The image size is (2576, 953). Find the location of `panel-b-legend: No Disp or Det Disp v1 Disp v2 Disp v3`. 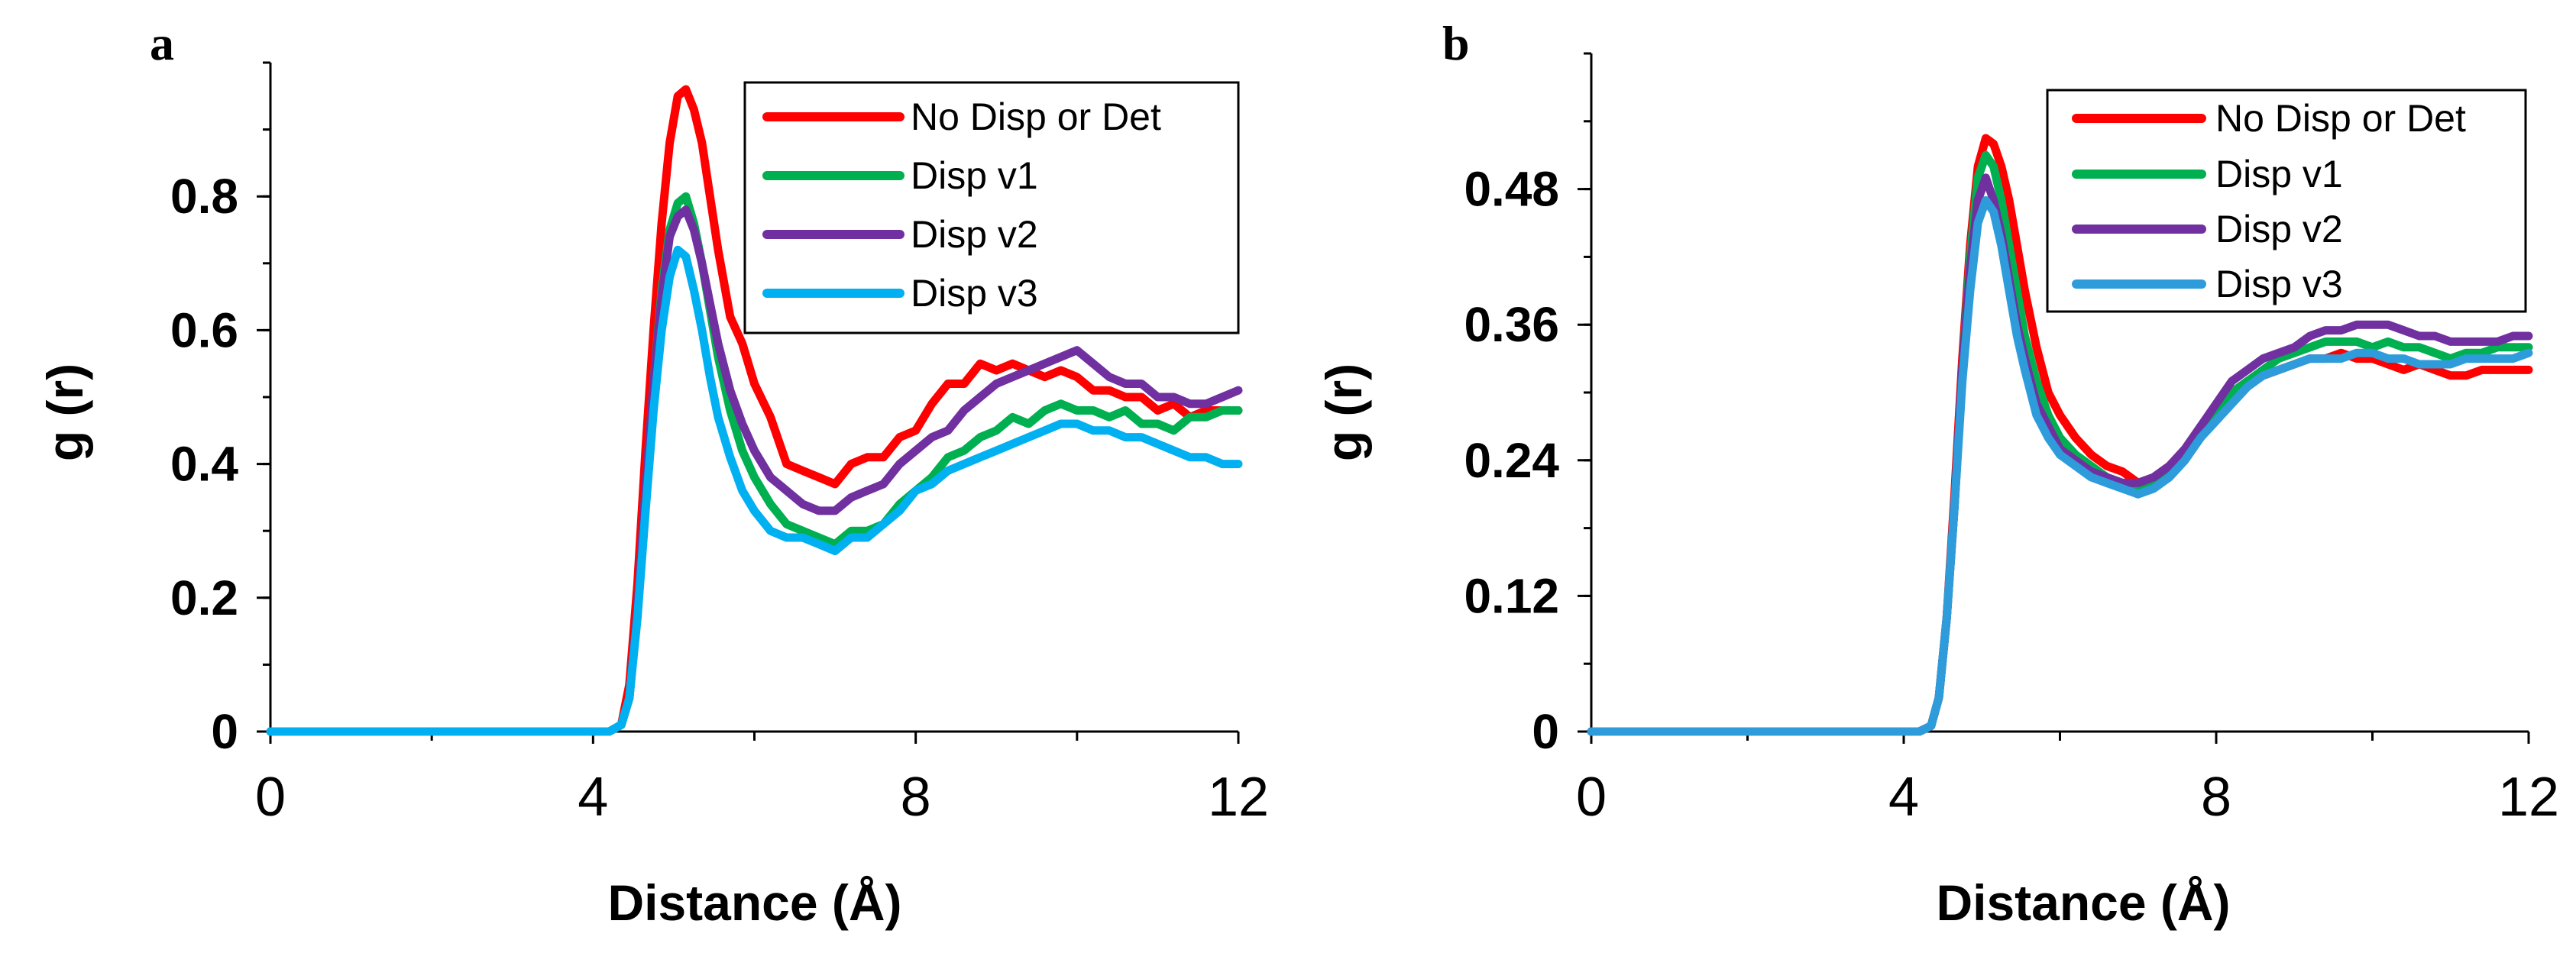

panel-b-legend: No Disp or Det Disp v1 Disp v2 Disp v3 is located at coordinates (2286, 201).